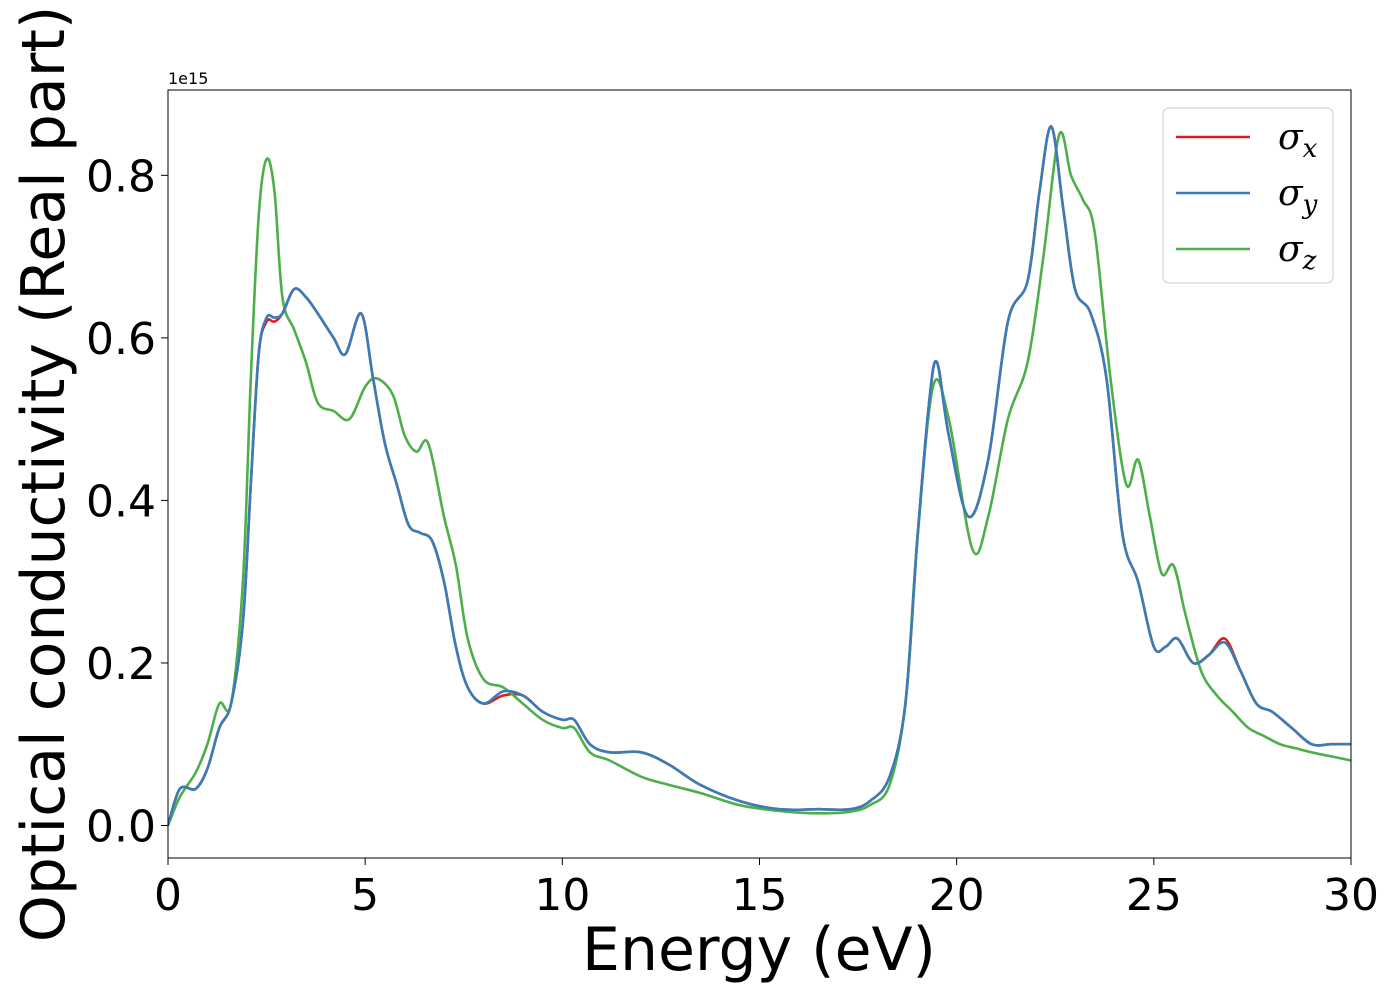 The image size is (1400, 1000). I want to click on legend-label-z: σz, so click(1297, 252).